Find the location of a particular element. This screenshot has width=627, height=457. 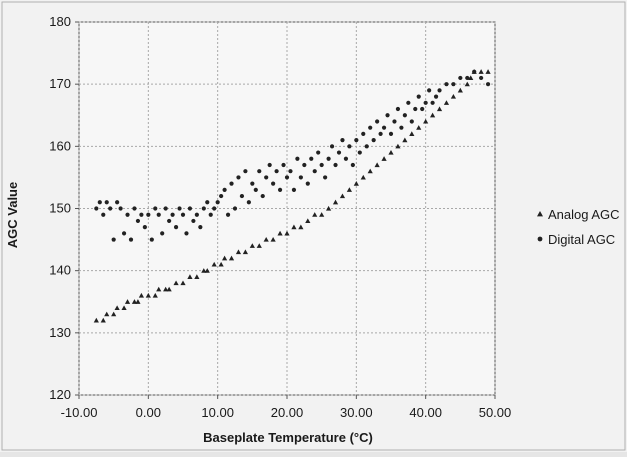

y-tick-label: 180 is located at coordinates (60, 21).